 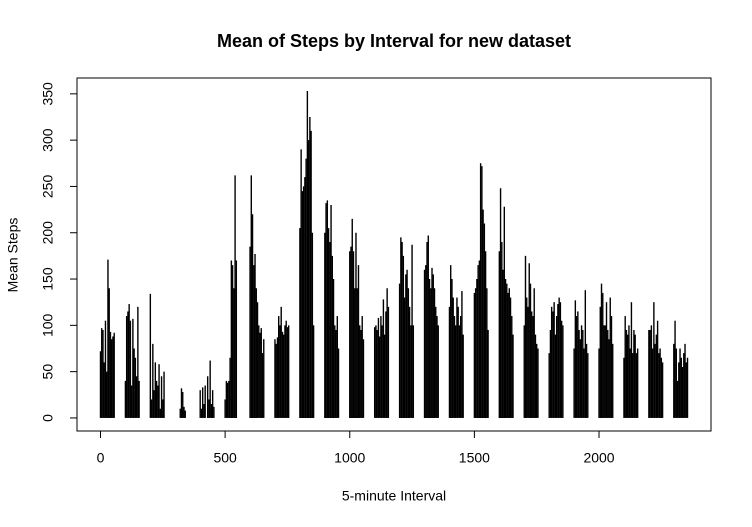 What do you see at coordinates (48, 187) in the screenshot?
I see `y-tick-label: 250` at bounding box center [48, 187].